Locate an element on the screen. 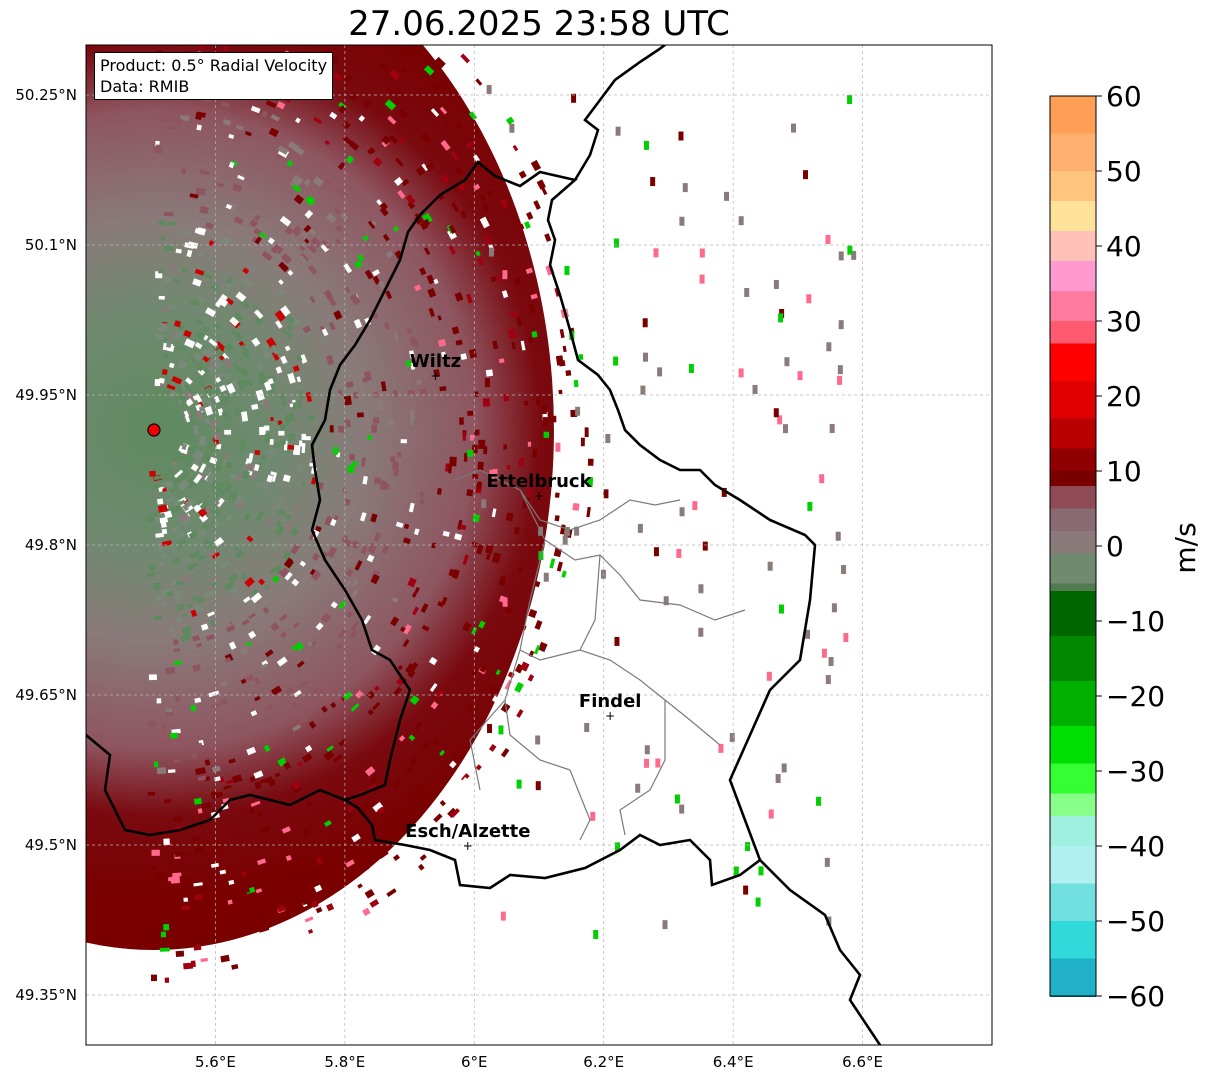  canton-borders is located at coordinates (600, 655).